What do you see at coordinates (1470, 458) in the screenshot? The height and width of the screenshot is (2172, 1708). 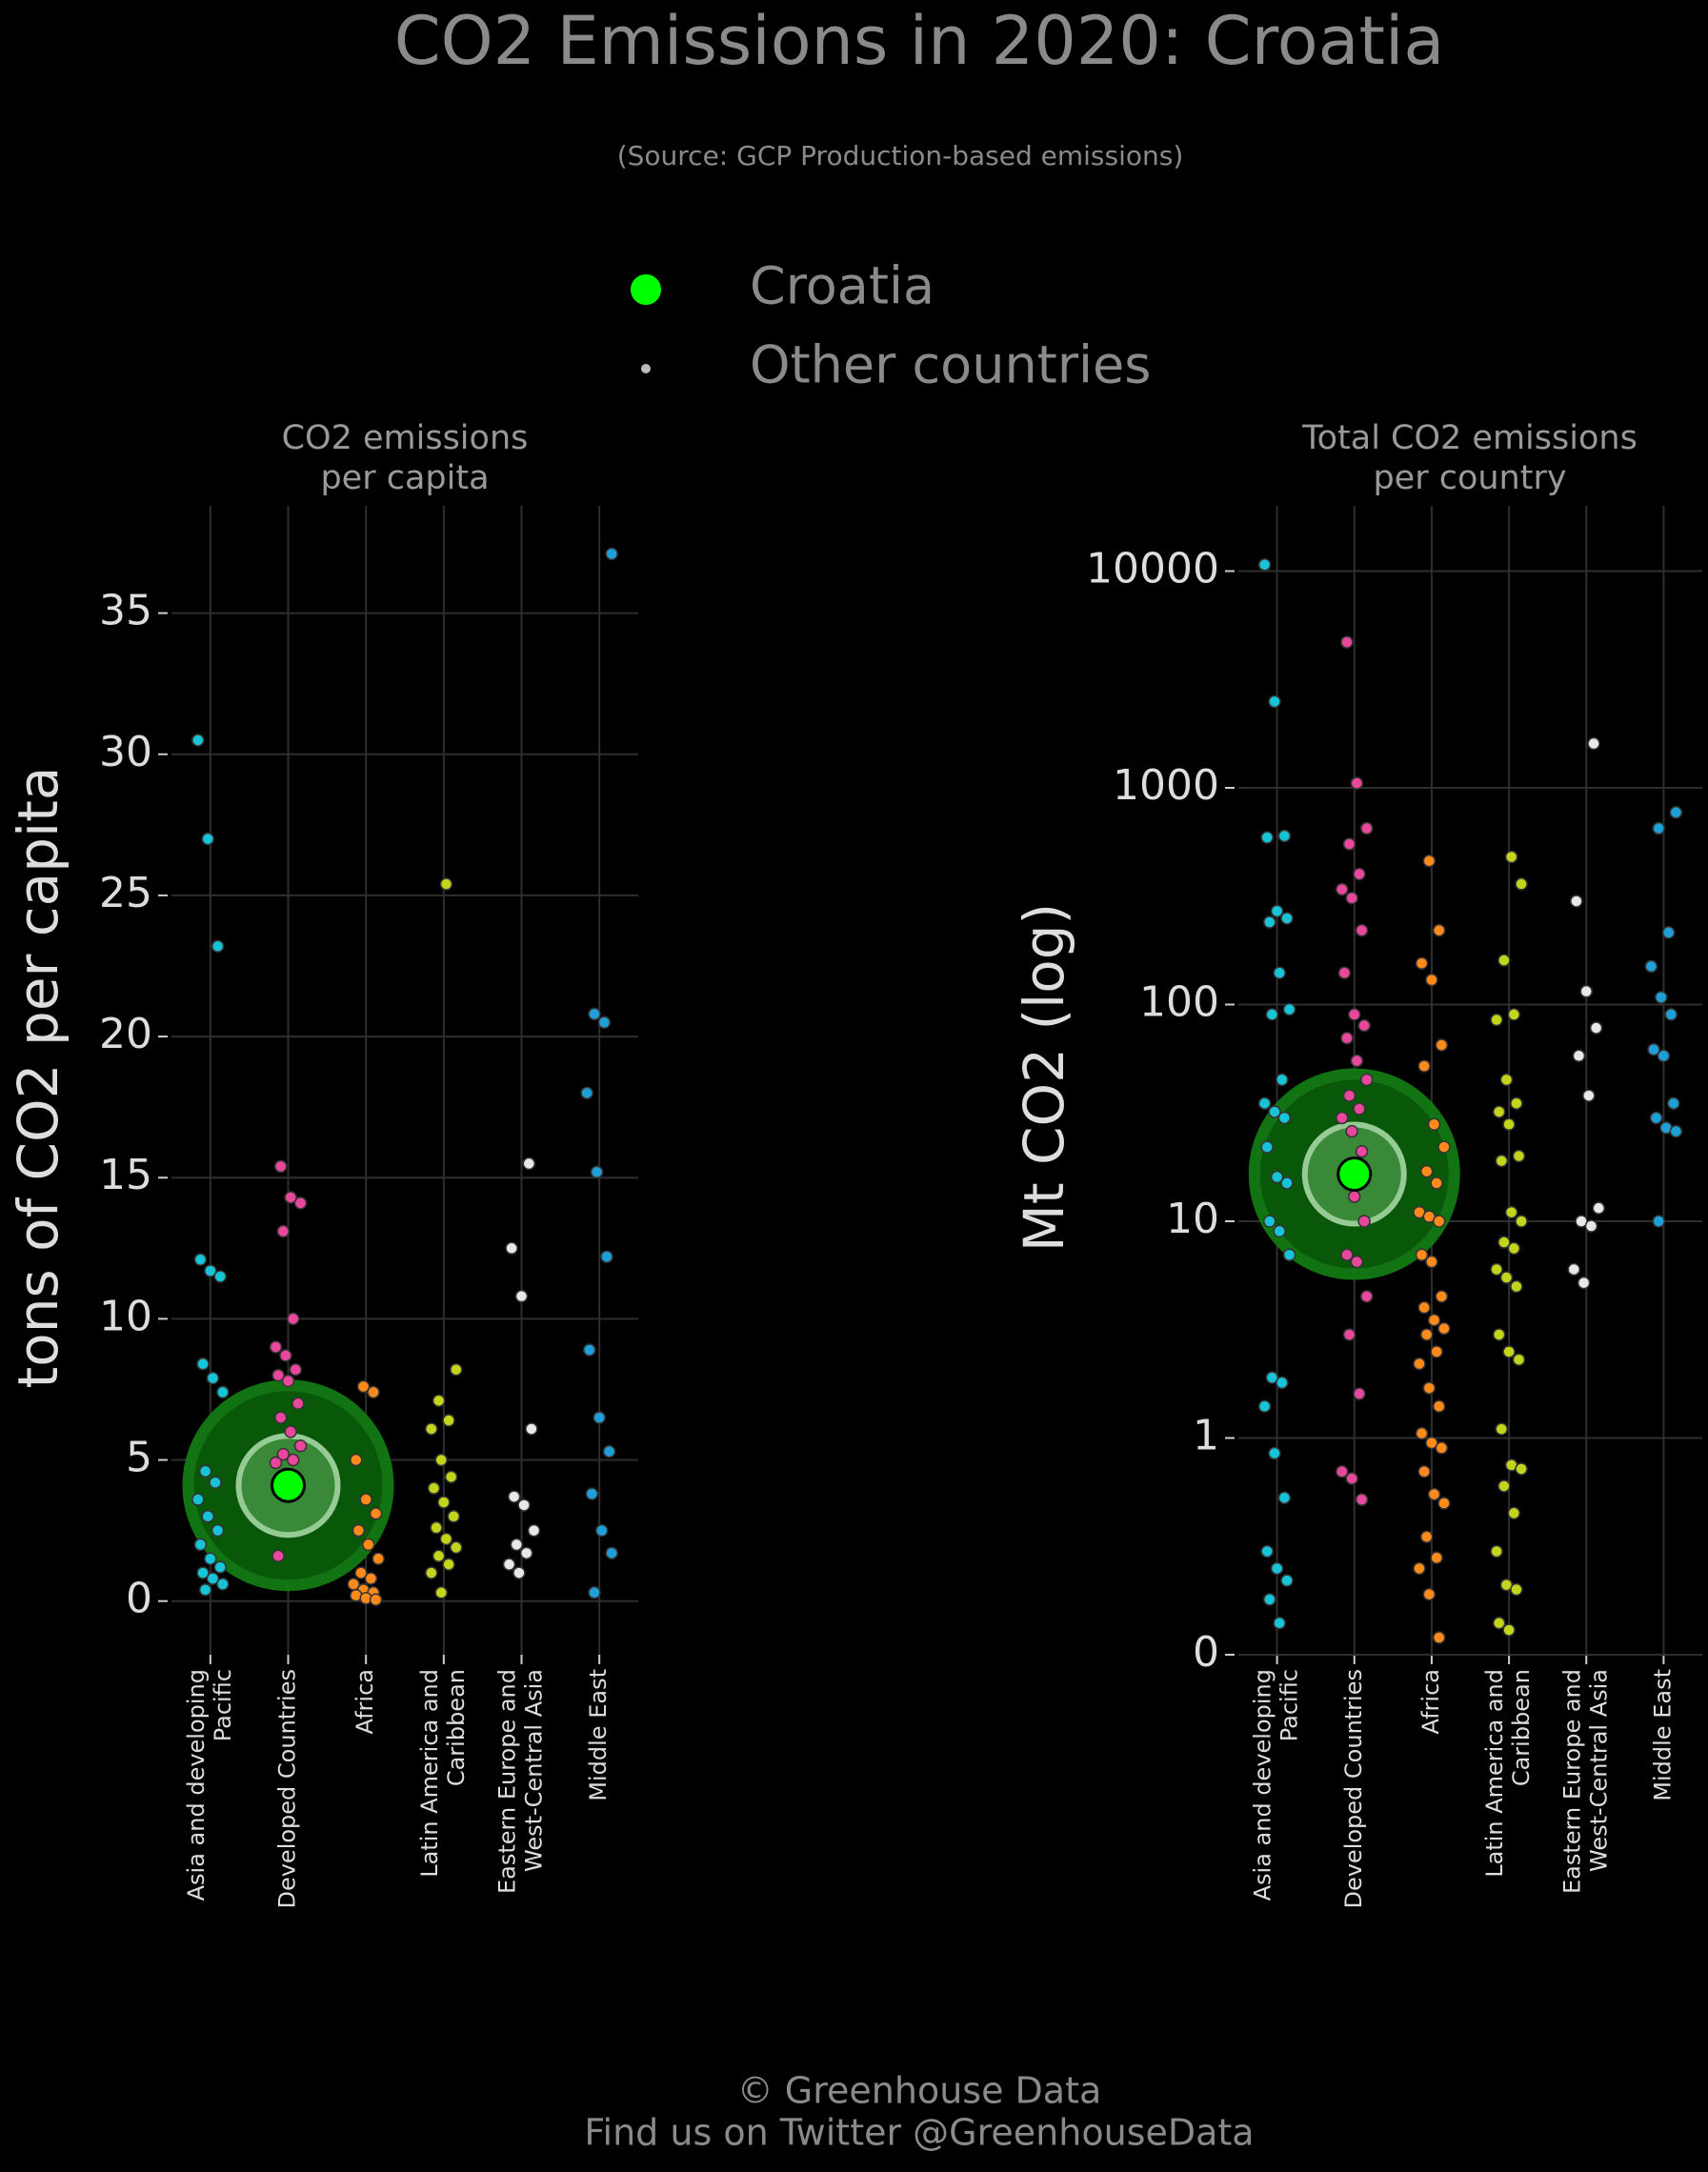 I see `subplot-title: Total CO2 emissions per country` at bounding box center [1470, 458].